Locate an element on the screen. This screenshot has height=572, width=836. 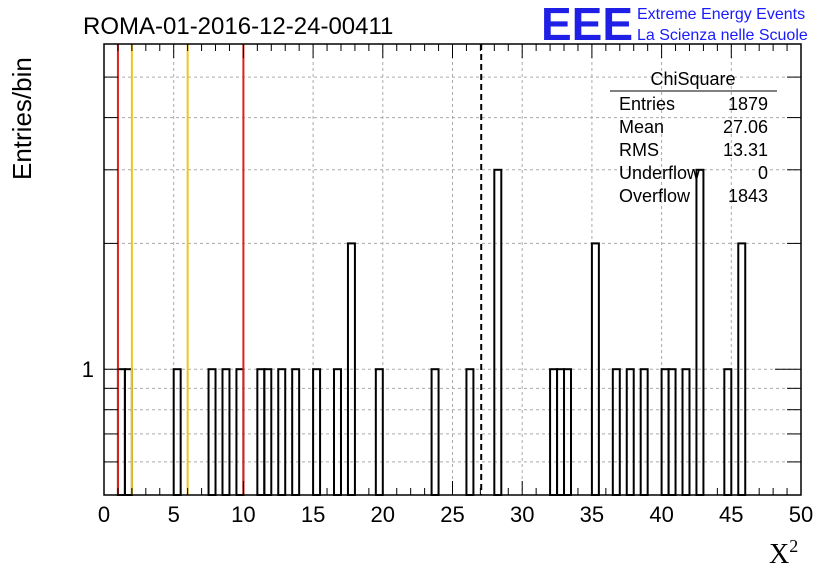
stats-row-label: Entries is located at coordinates (647, 104).